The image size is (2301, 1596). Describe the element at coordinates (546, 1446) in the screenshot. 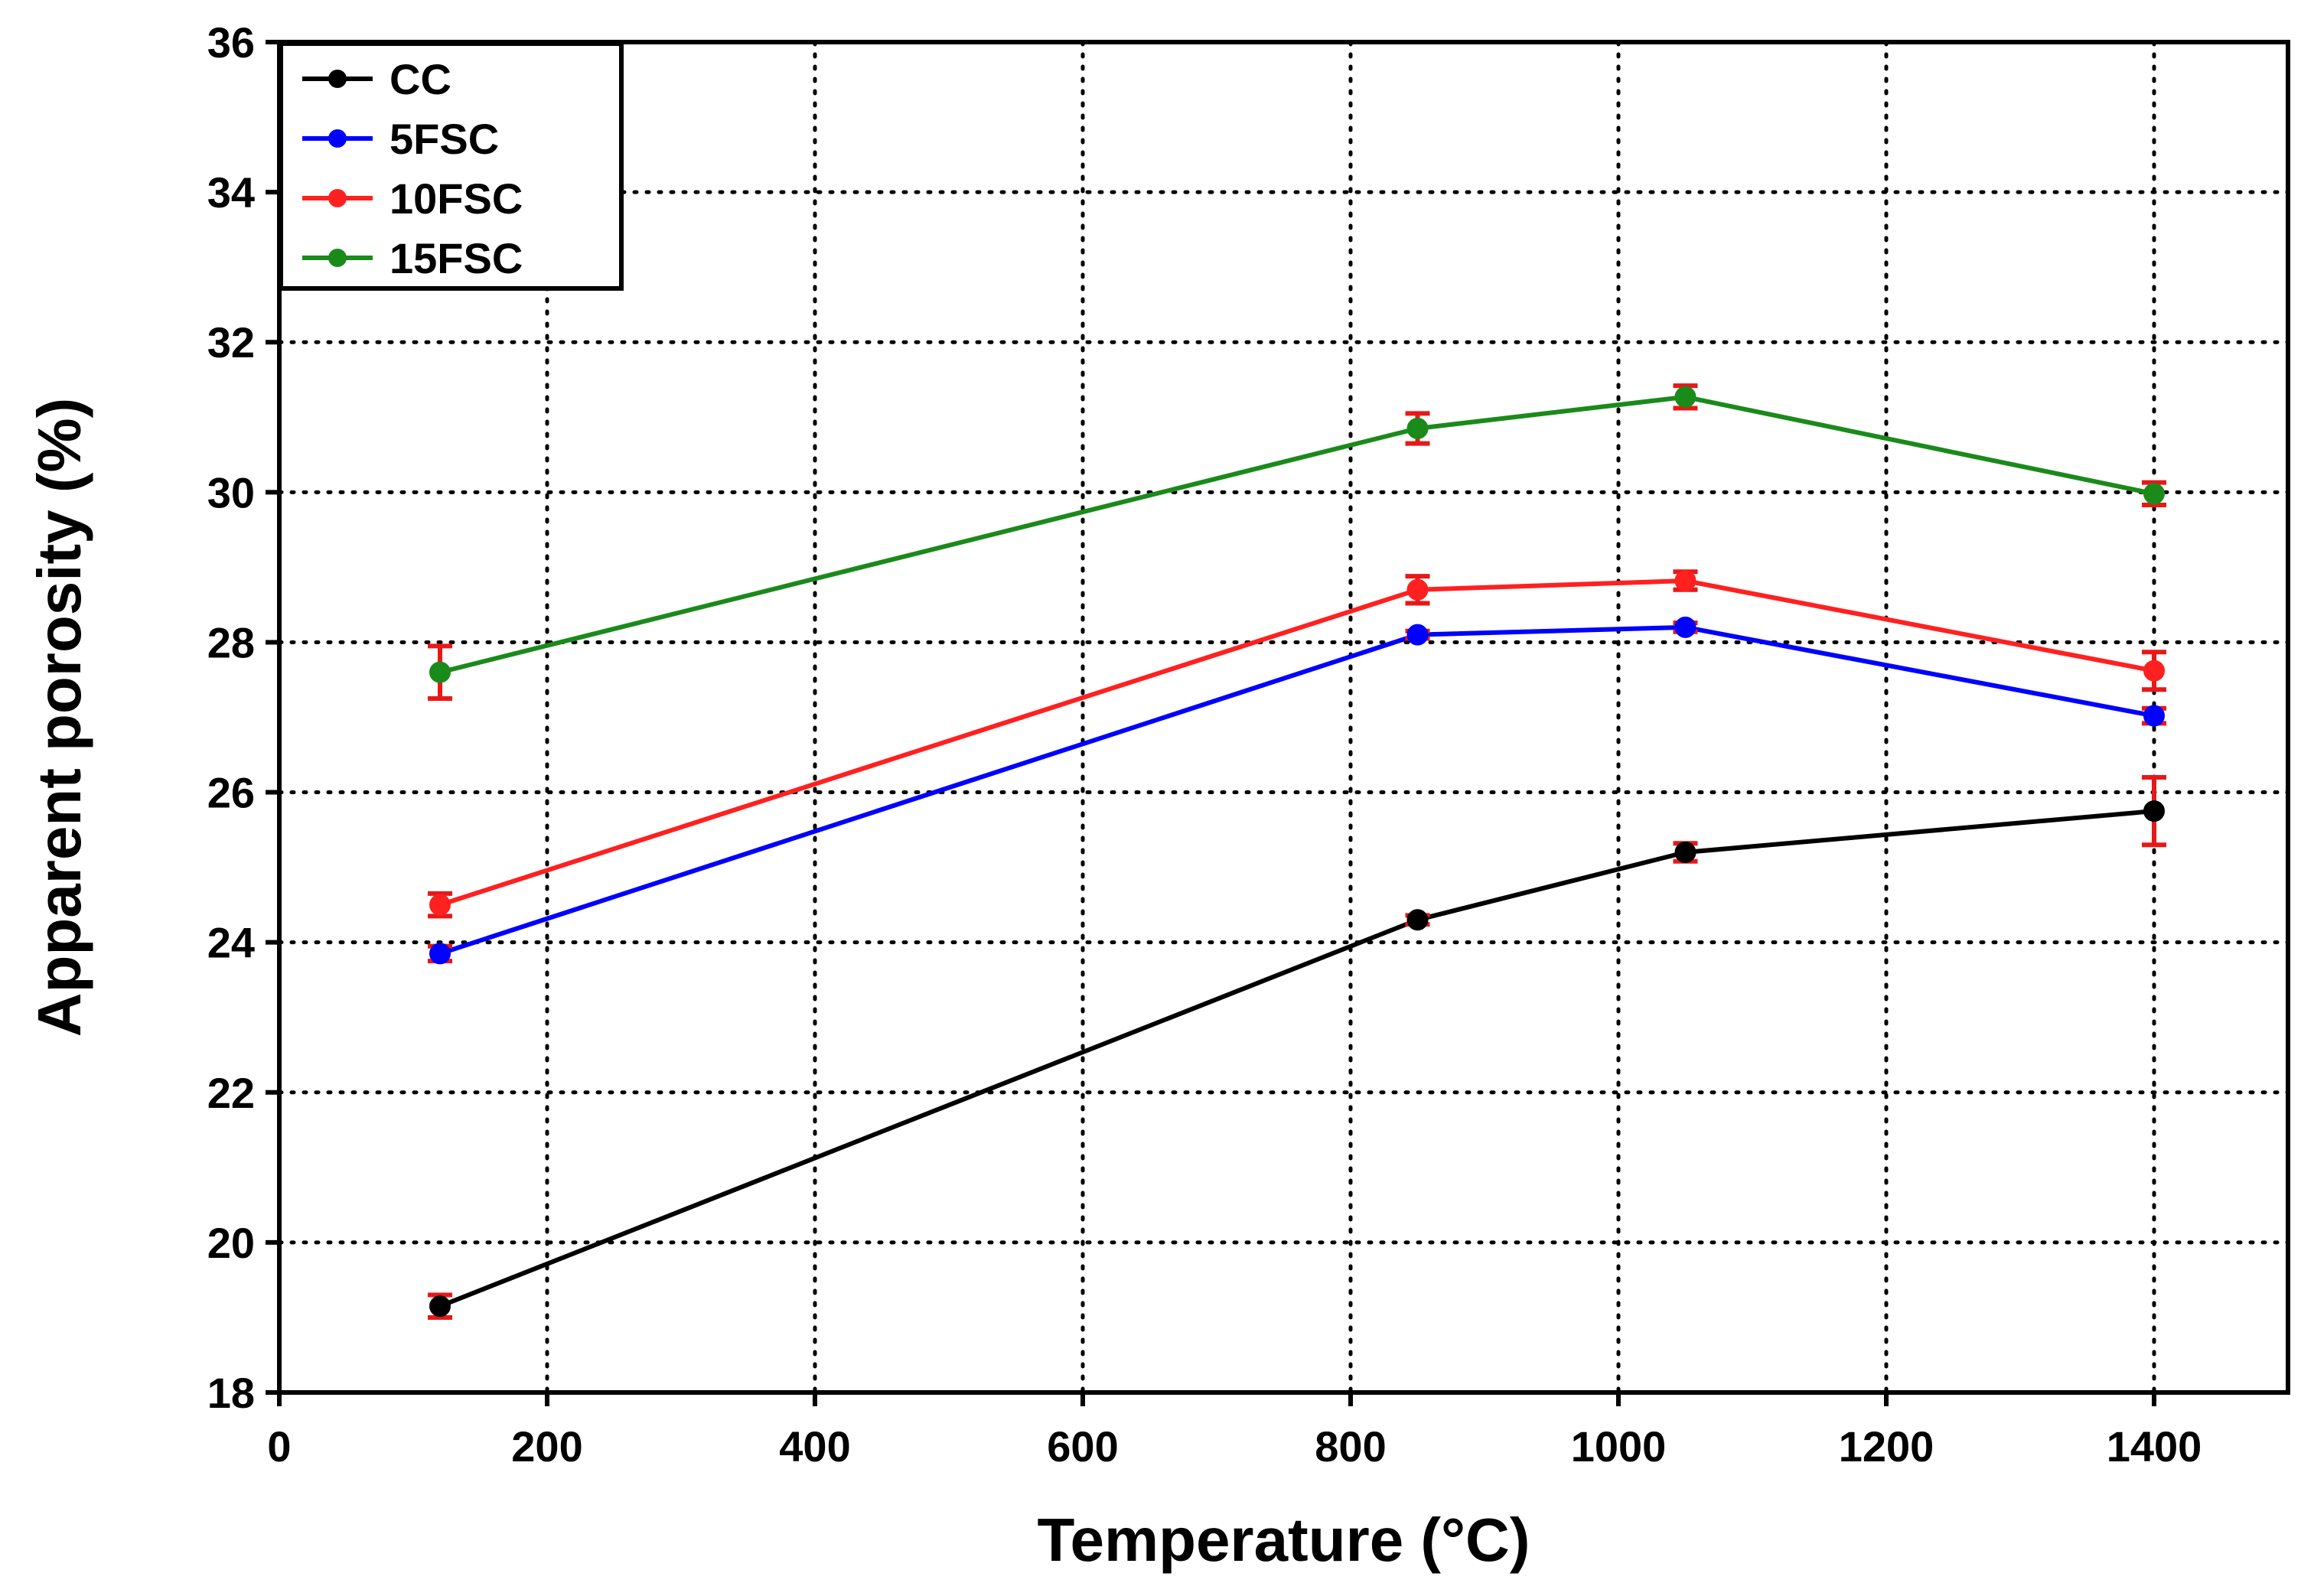

I see `x-tick-label: 200` at that location.